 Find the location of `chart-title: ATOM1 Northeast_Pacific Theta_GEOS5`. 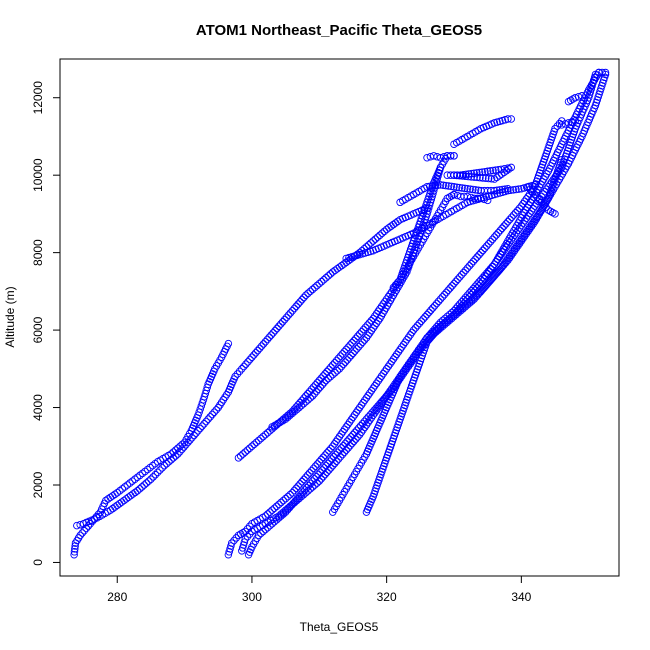

chart-title: ATOM1 Northeast_Pacific Theta_GEOS5 is located at coordinates (339, 30).